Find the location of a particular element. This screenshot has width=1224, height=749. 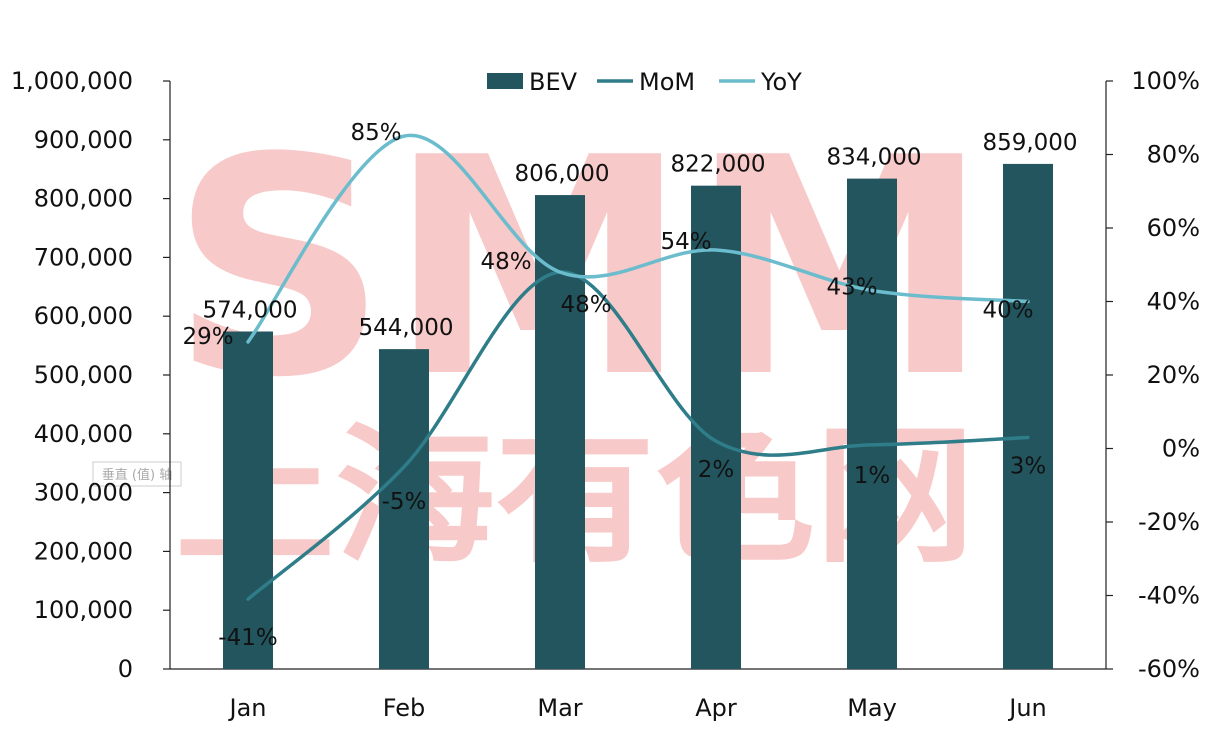

x-tick-label: Apr is located at coordinates (716, 708).